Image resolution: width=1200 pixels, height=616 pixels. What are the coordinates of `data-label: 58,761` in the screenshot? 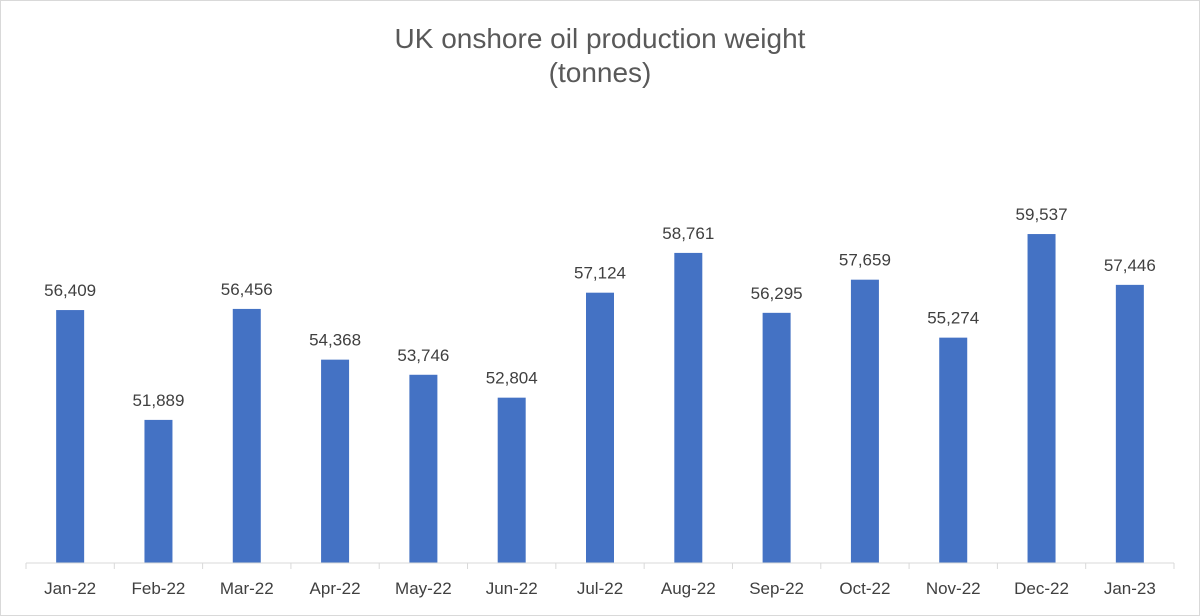 It's located at (688, 233).